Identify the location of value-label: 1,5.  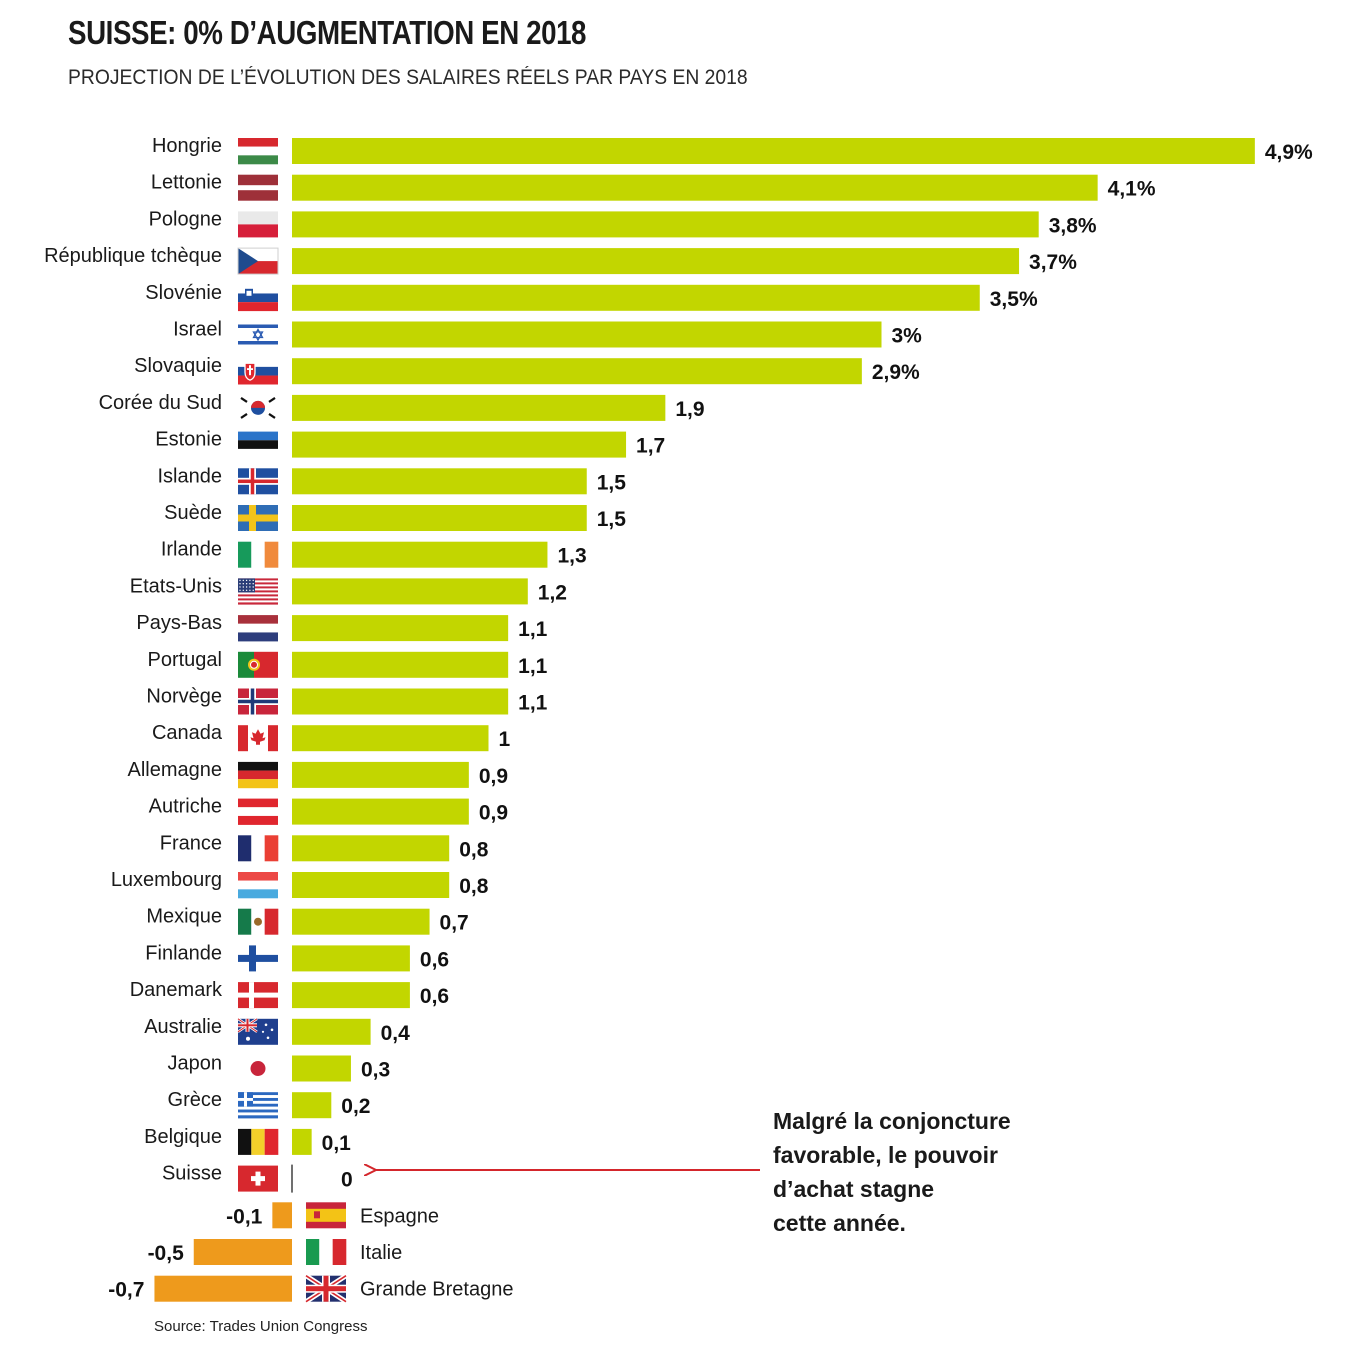
(612, 519).